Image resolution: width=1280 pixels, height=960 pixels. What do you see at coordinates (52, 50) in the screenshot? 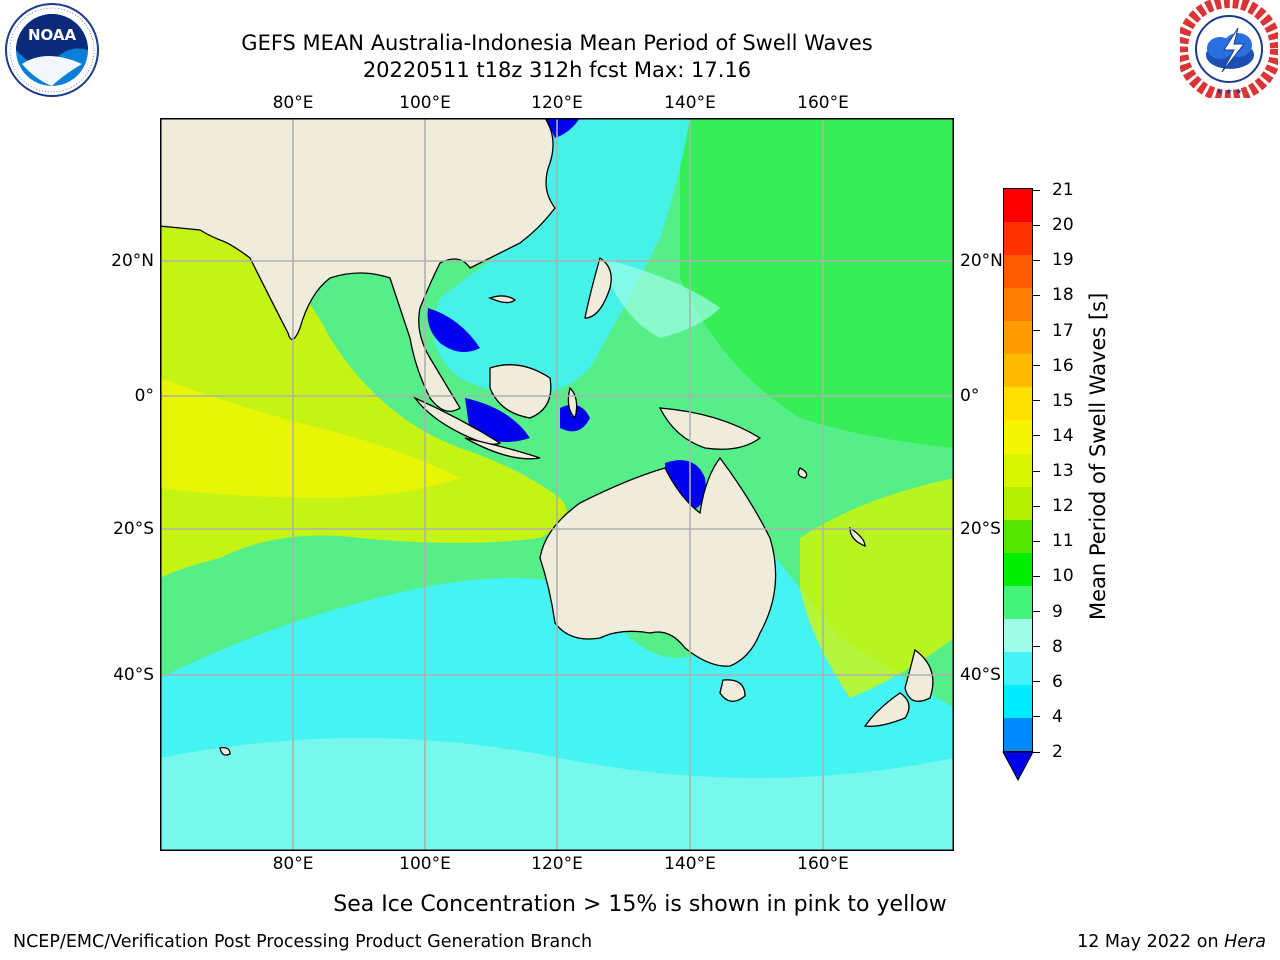
I see `noaa-logo: NOAA` at bounding box center [52, 50].